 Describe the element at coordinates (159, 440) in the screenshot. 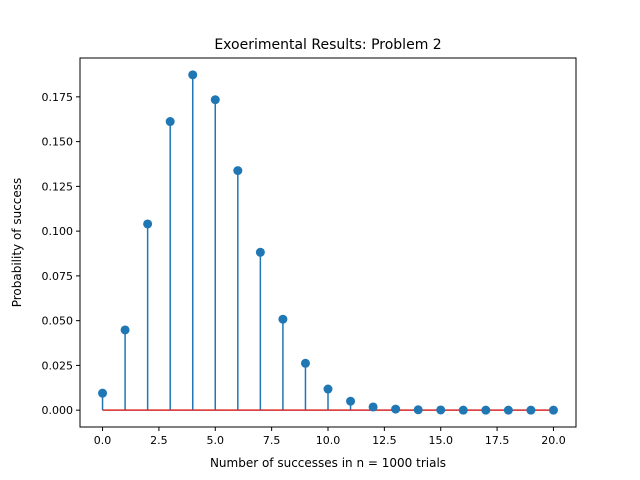

I see `x-tick-label: 2.5` at that location.